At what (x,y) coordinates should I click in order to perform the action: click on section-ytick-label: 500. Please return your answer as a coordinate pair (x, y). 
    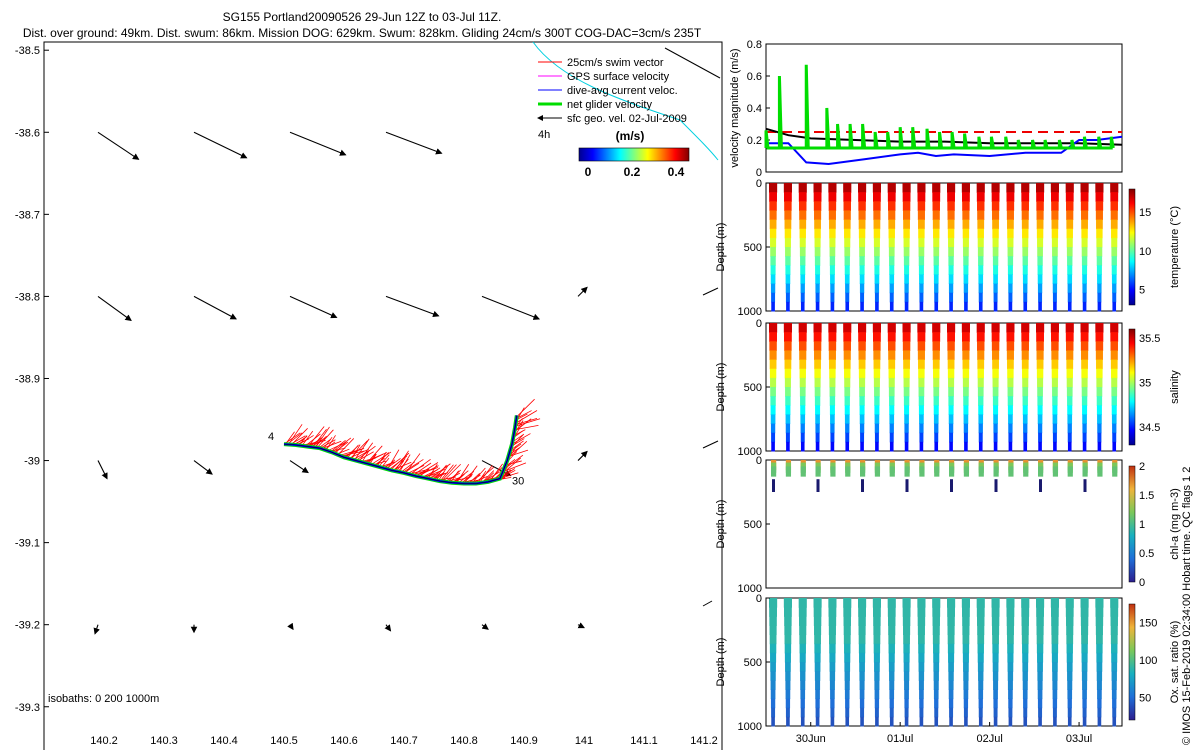
    Looking at the image, I should click on (753, 525).